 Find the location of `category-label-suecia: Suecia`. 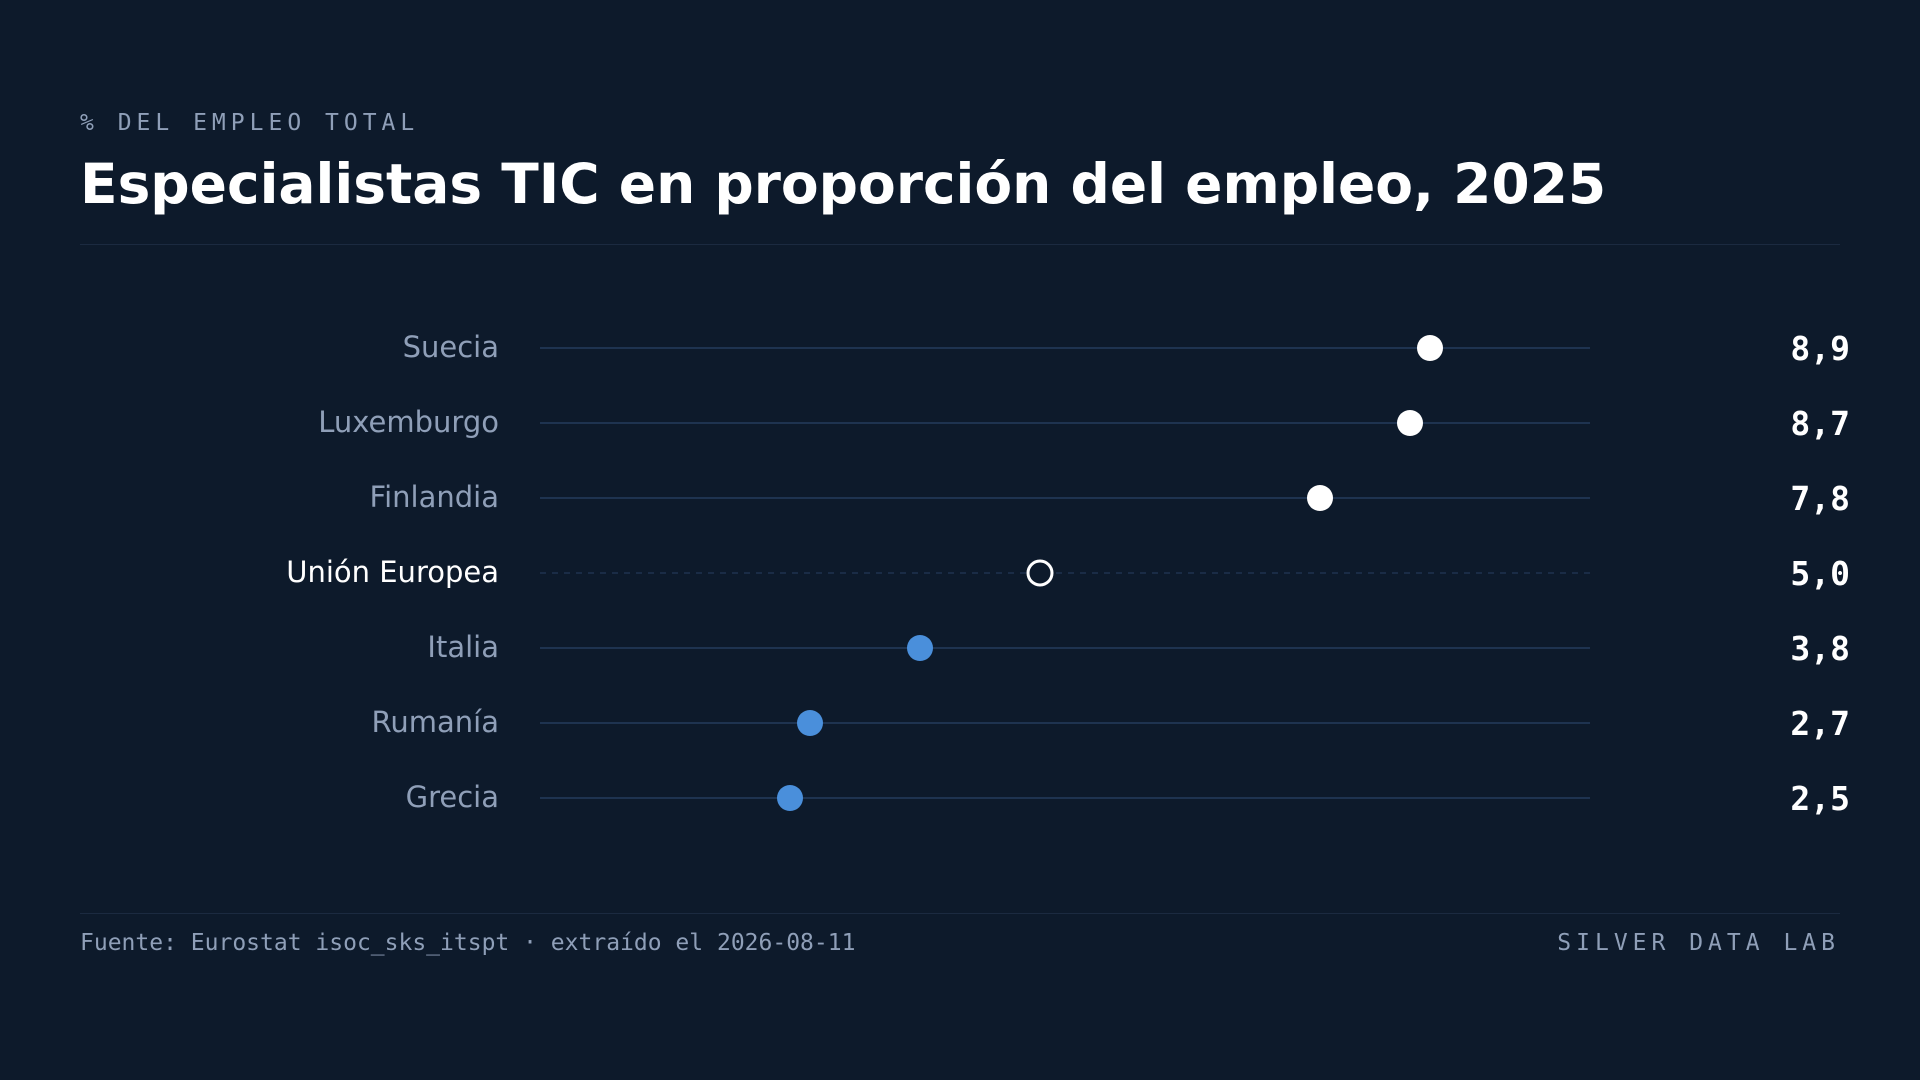

category-label-suecia: Suecia is located at coordinates (451, 347).